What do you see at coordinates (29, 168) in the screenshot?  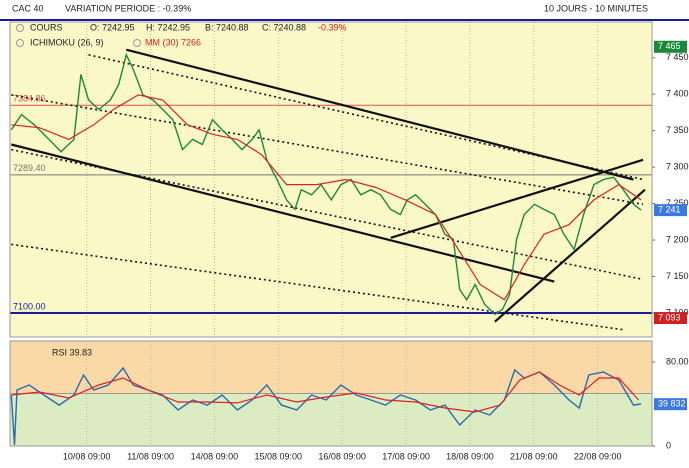 I see `level-label: 7289.40` at bounding box center [29, 168].